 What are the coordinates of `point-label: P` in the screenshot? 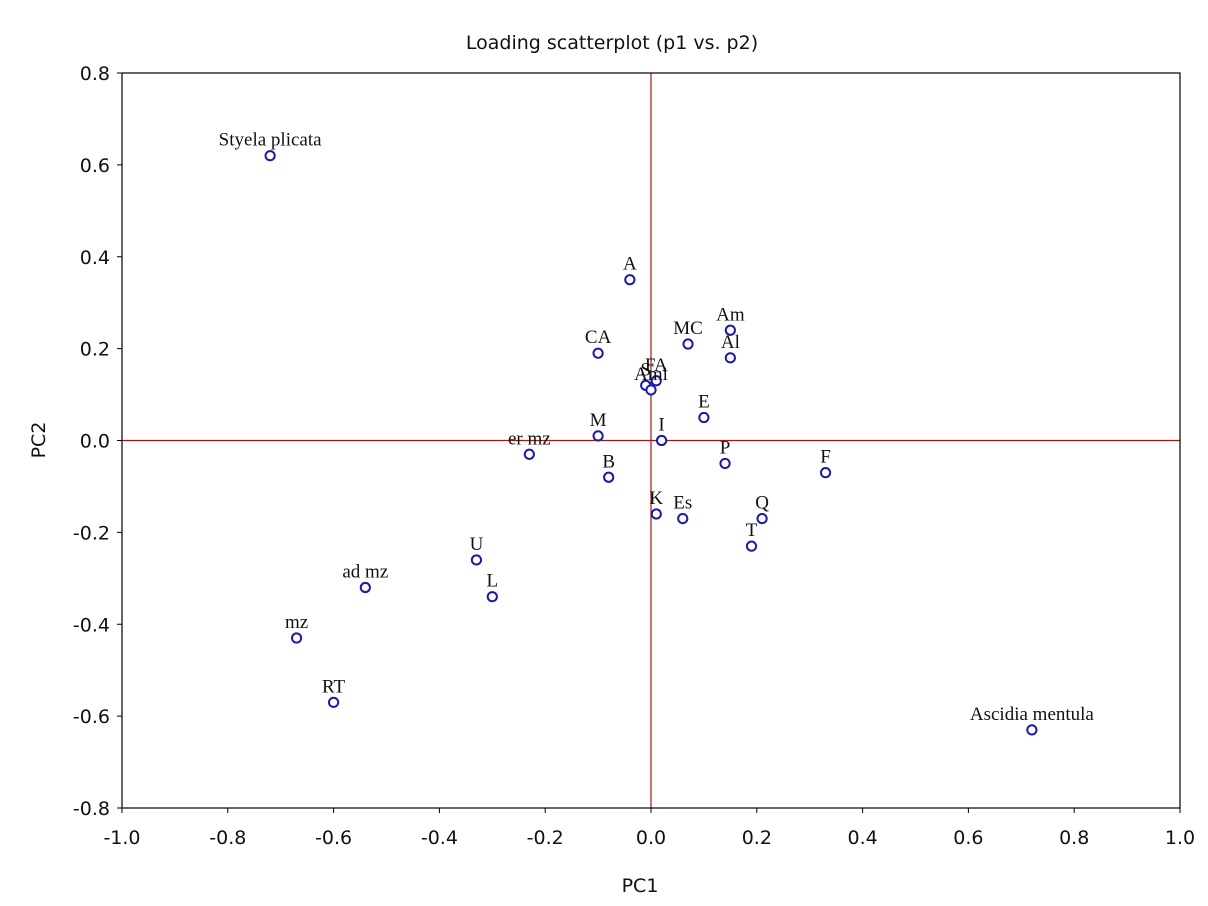 It's located at (725, 447).